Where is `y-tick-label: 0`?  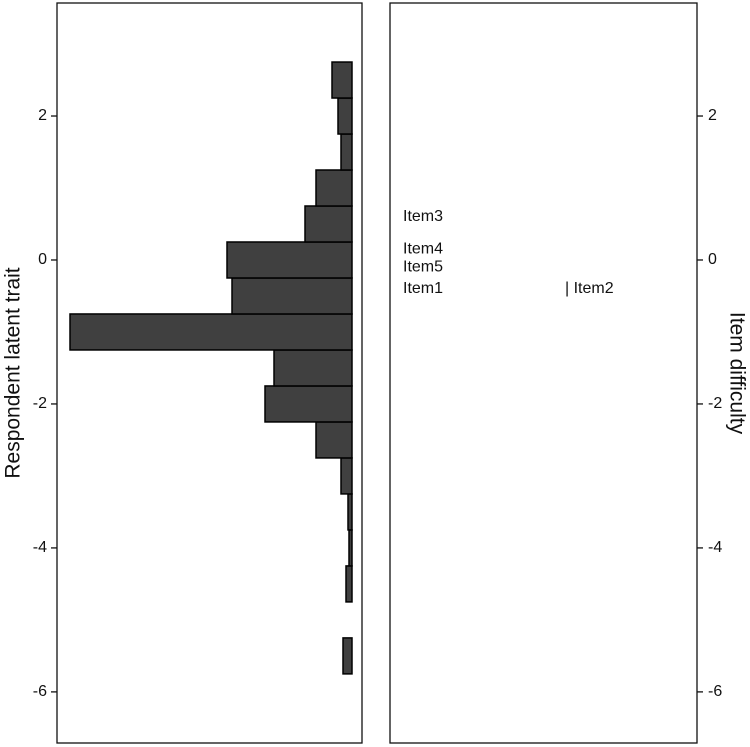 y-tick-label: 0 is located at coordinates (42, 259).